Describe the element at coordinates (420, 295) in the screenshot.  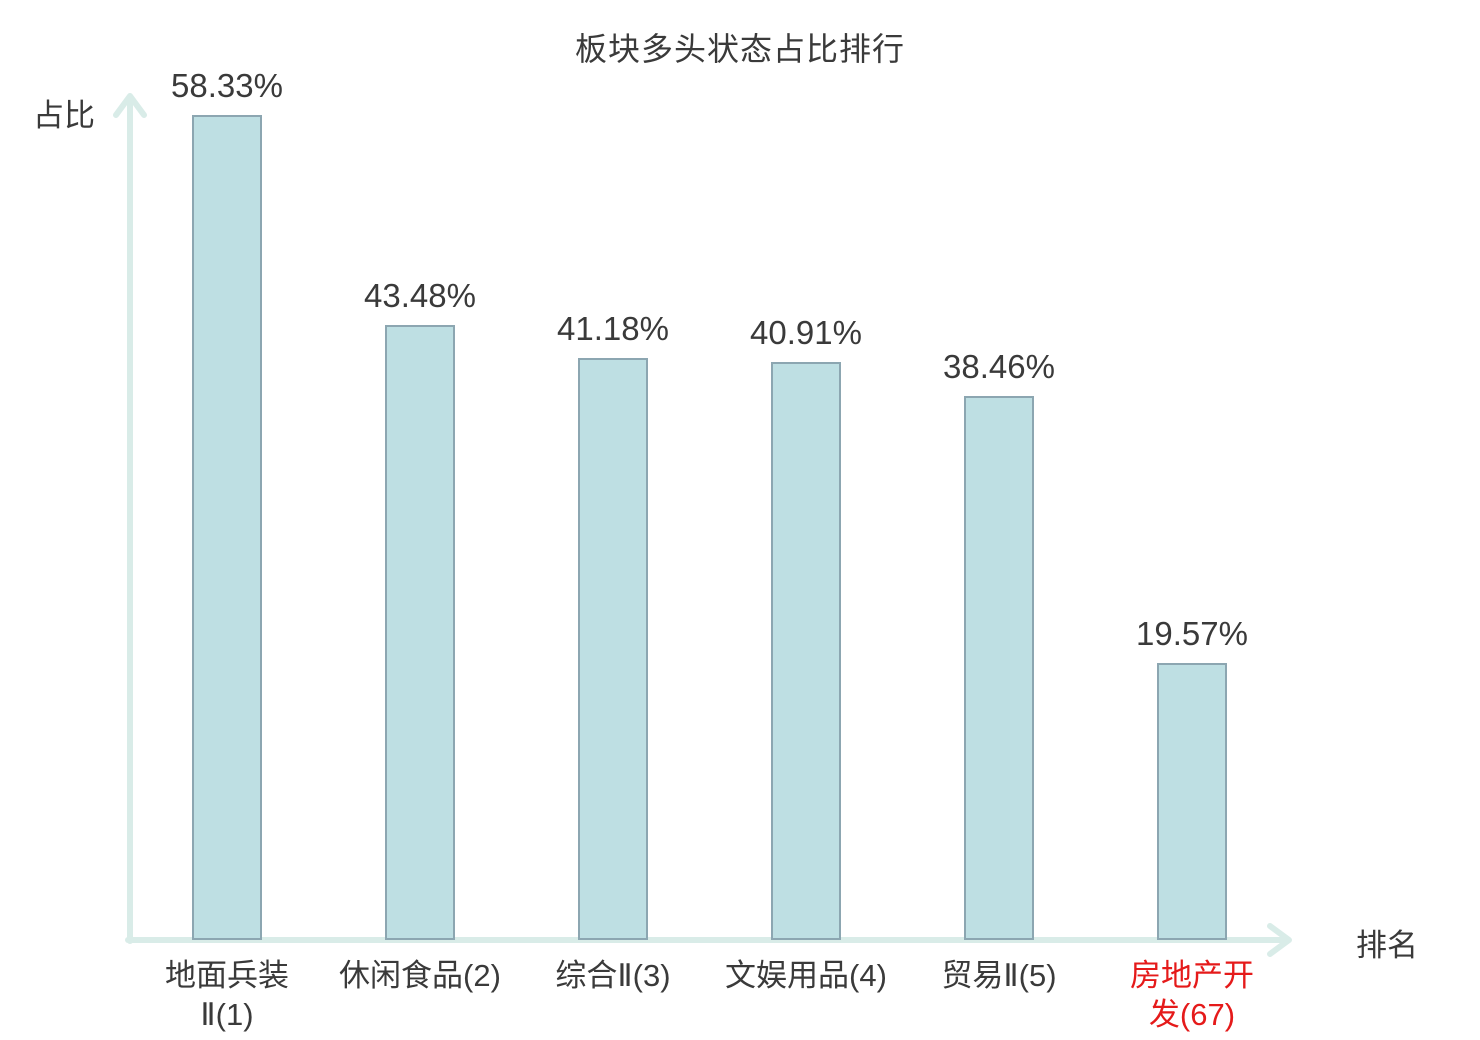
I see `bar-value-label: 43.48%` at that location.